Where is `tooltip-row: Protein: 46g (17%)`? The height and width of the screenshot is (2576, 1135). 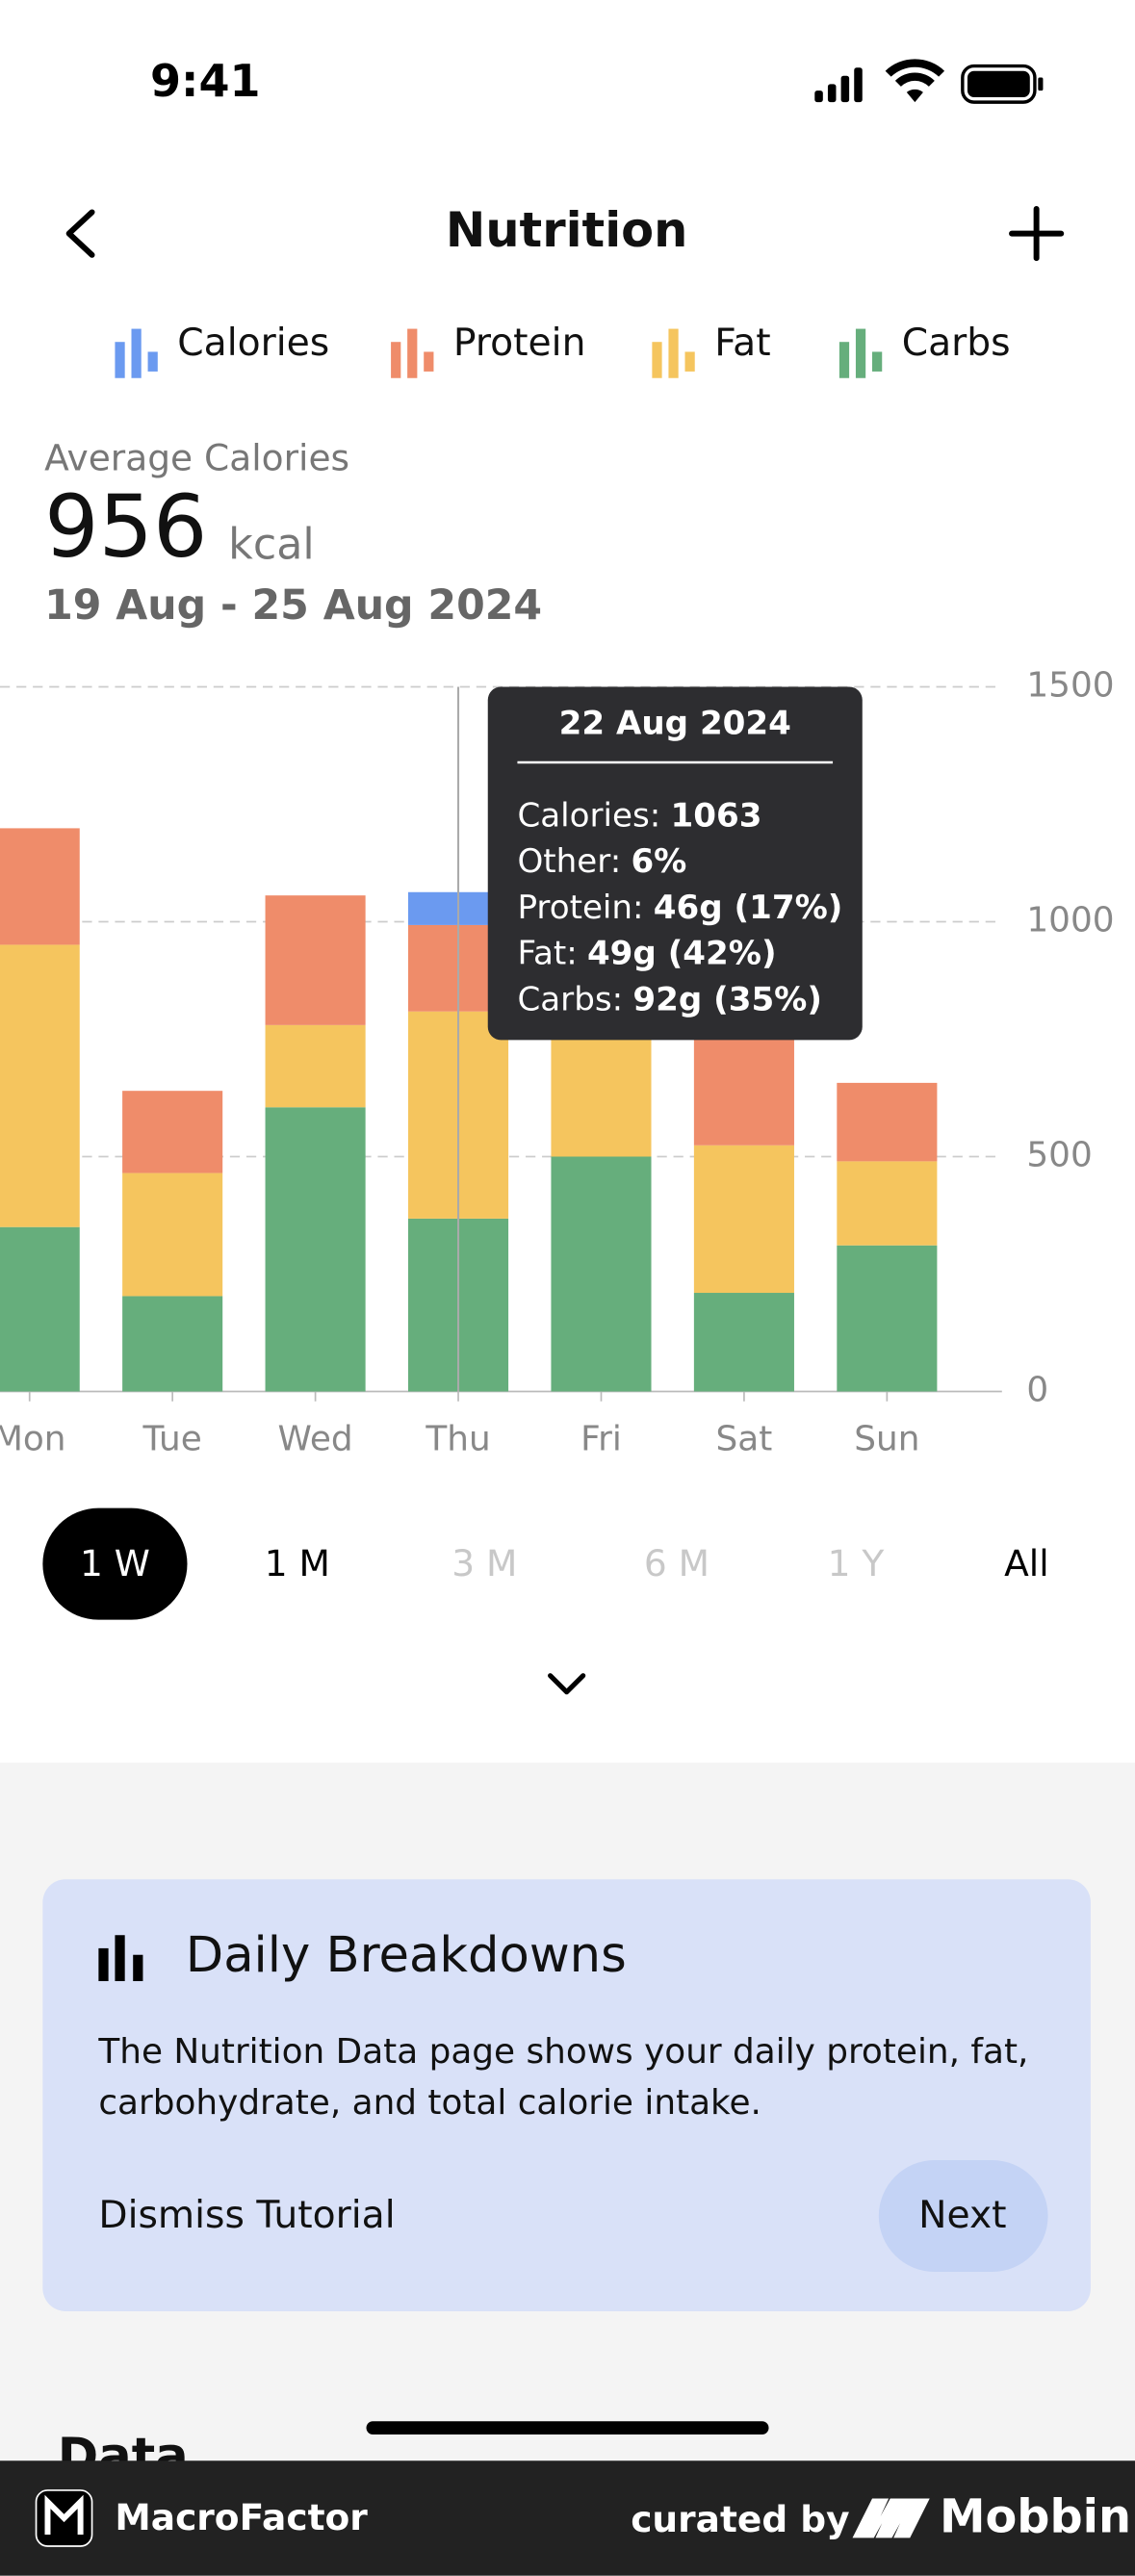
tooltip-row: Protein: 46g (17%) is located at coordinates (679, 907).